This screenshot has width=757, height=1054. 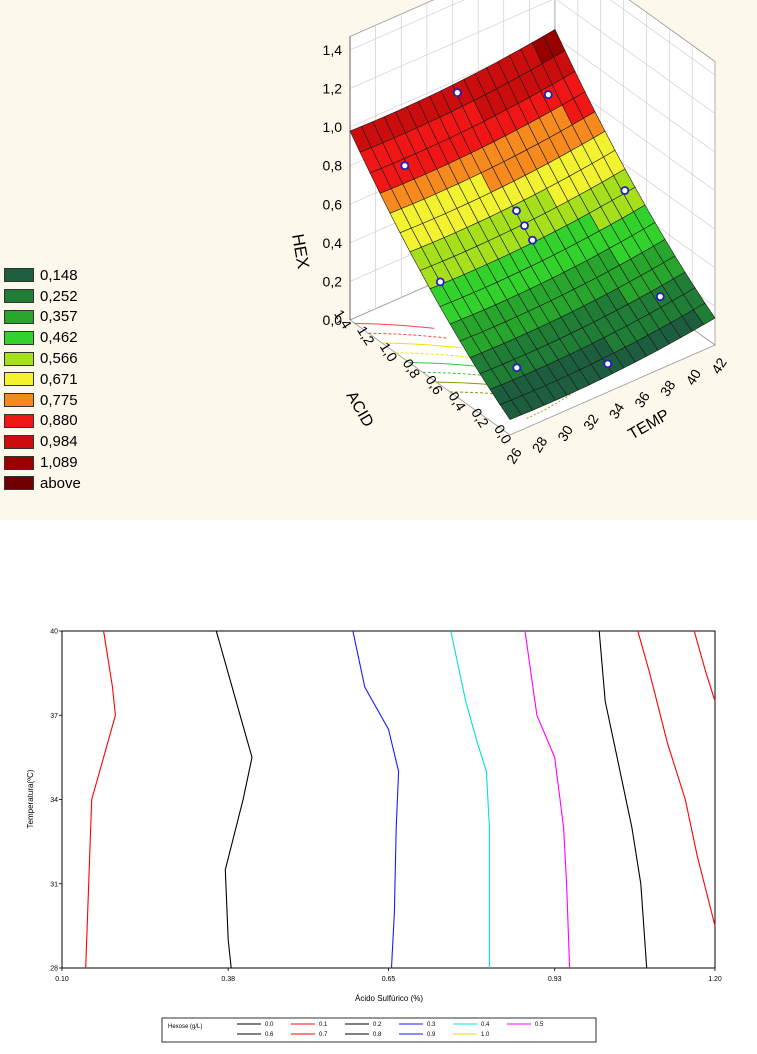 What do you see at coordinates (323, 1025) in the screenshot?
I see `contour-legend-label: 0.1` at bounding box center [323, 1025].